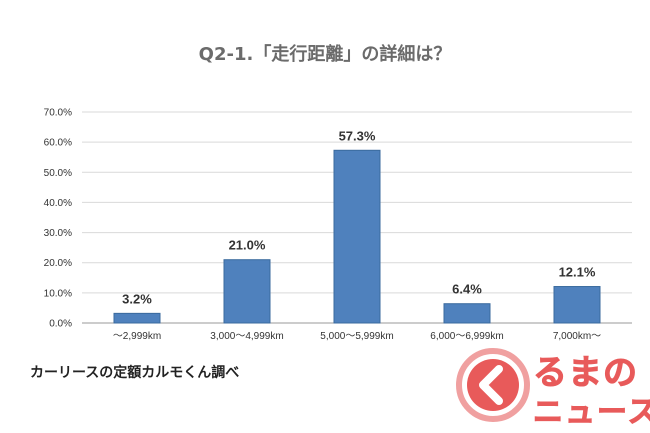 The width and height of the screenshot is (650, 433). Describe the element at coordinates (493, 385) in the screenshot. I see `chevron-left-icon` at that location.